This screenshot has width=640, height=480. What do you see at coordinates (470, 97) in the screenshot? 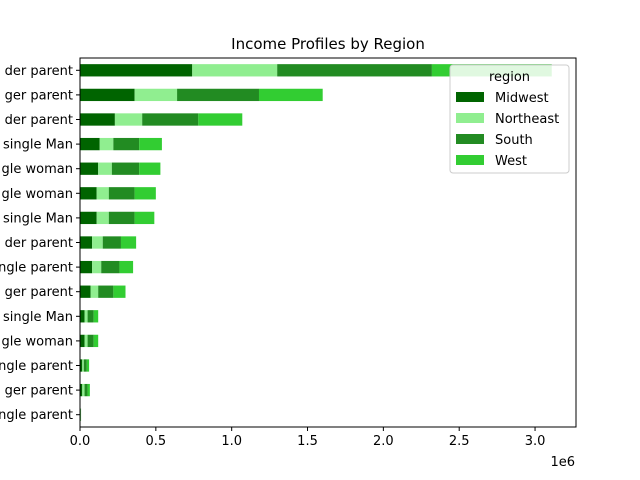
I see `legend-swatch-midwest` at bounding box center [470, 97].